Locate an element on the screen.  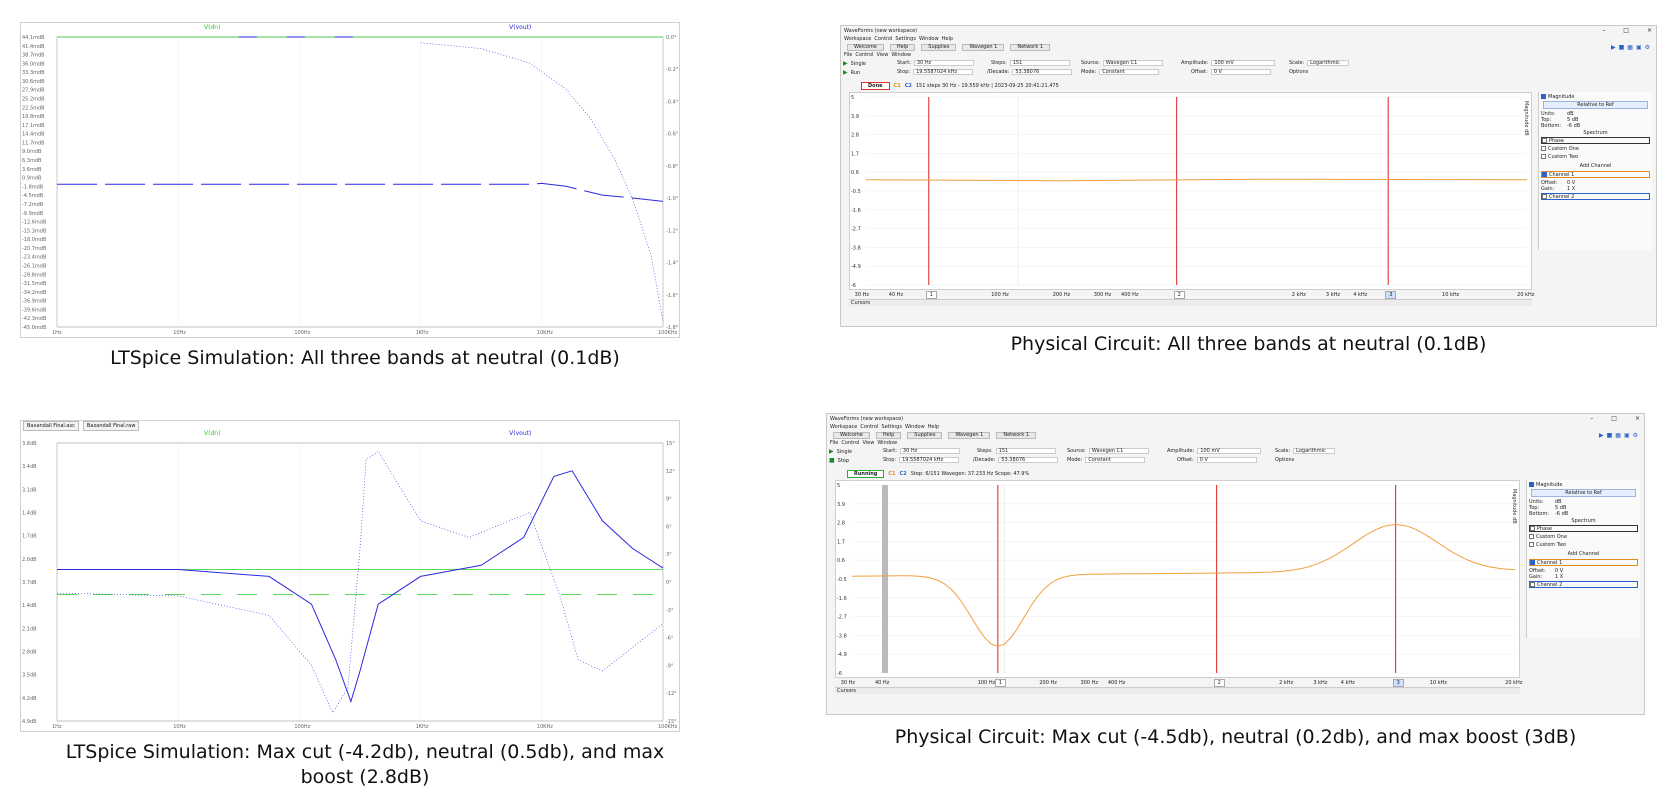
menu-item: Help is located at coordinates (933, 427).